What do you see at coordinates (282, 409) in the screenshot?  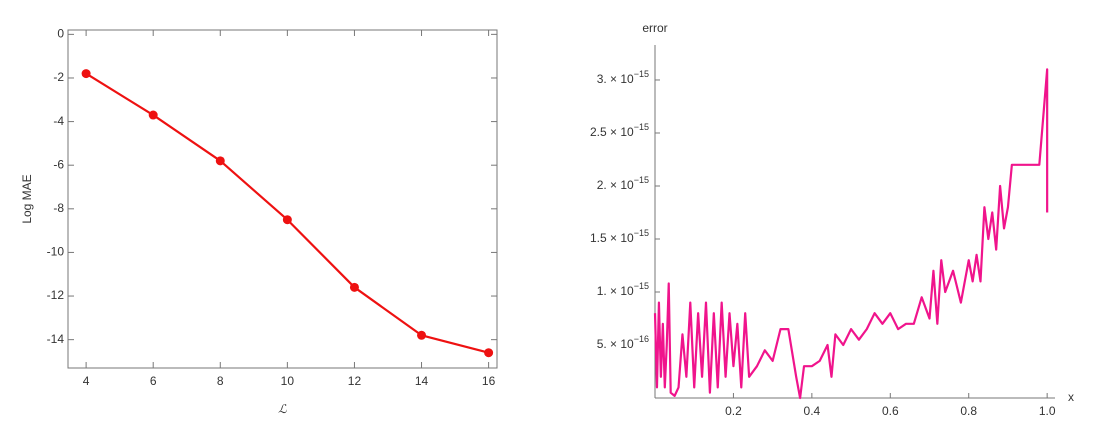 I see `x-axis-label: ℒ` at bounding box center [282, 409].